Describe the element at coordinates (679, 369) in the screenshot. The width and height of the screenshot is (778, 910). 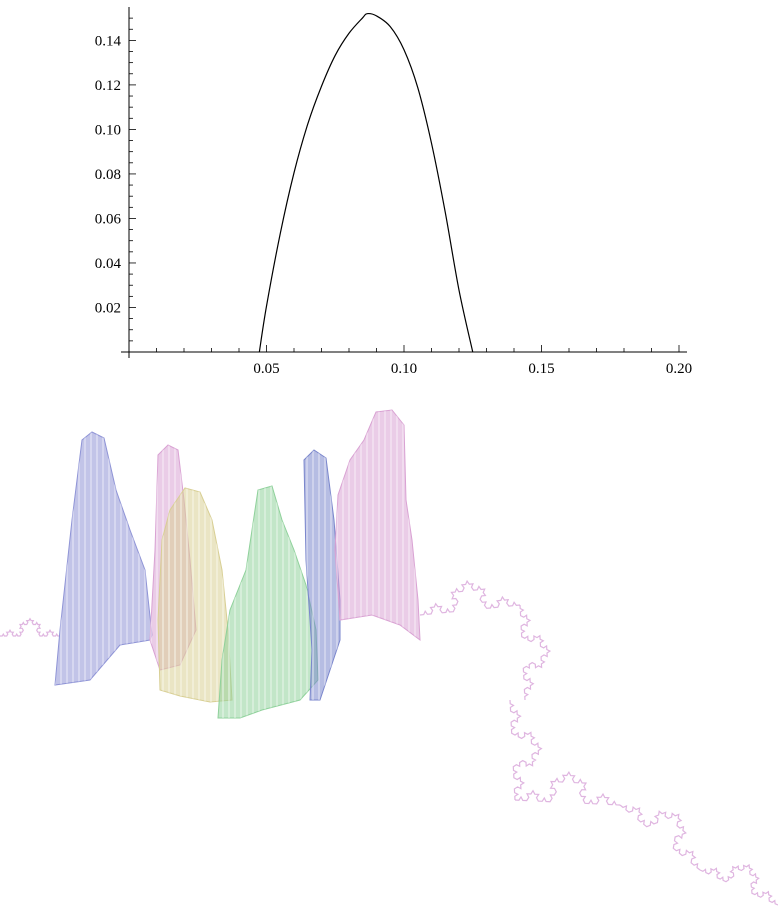
I see `x-tick-label: 0.20` at that location.